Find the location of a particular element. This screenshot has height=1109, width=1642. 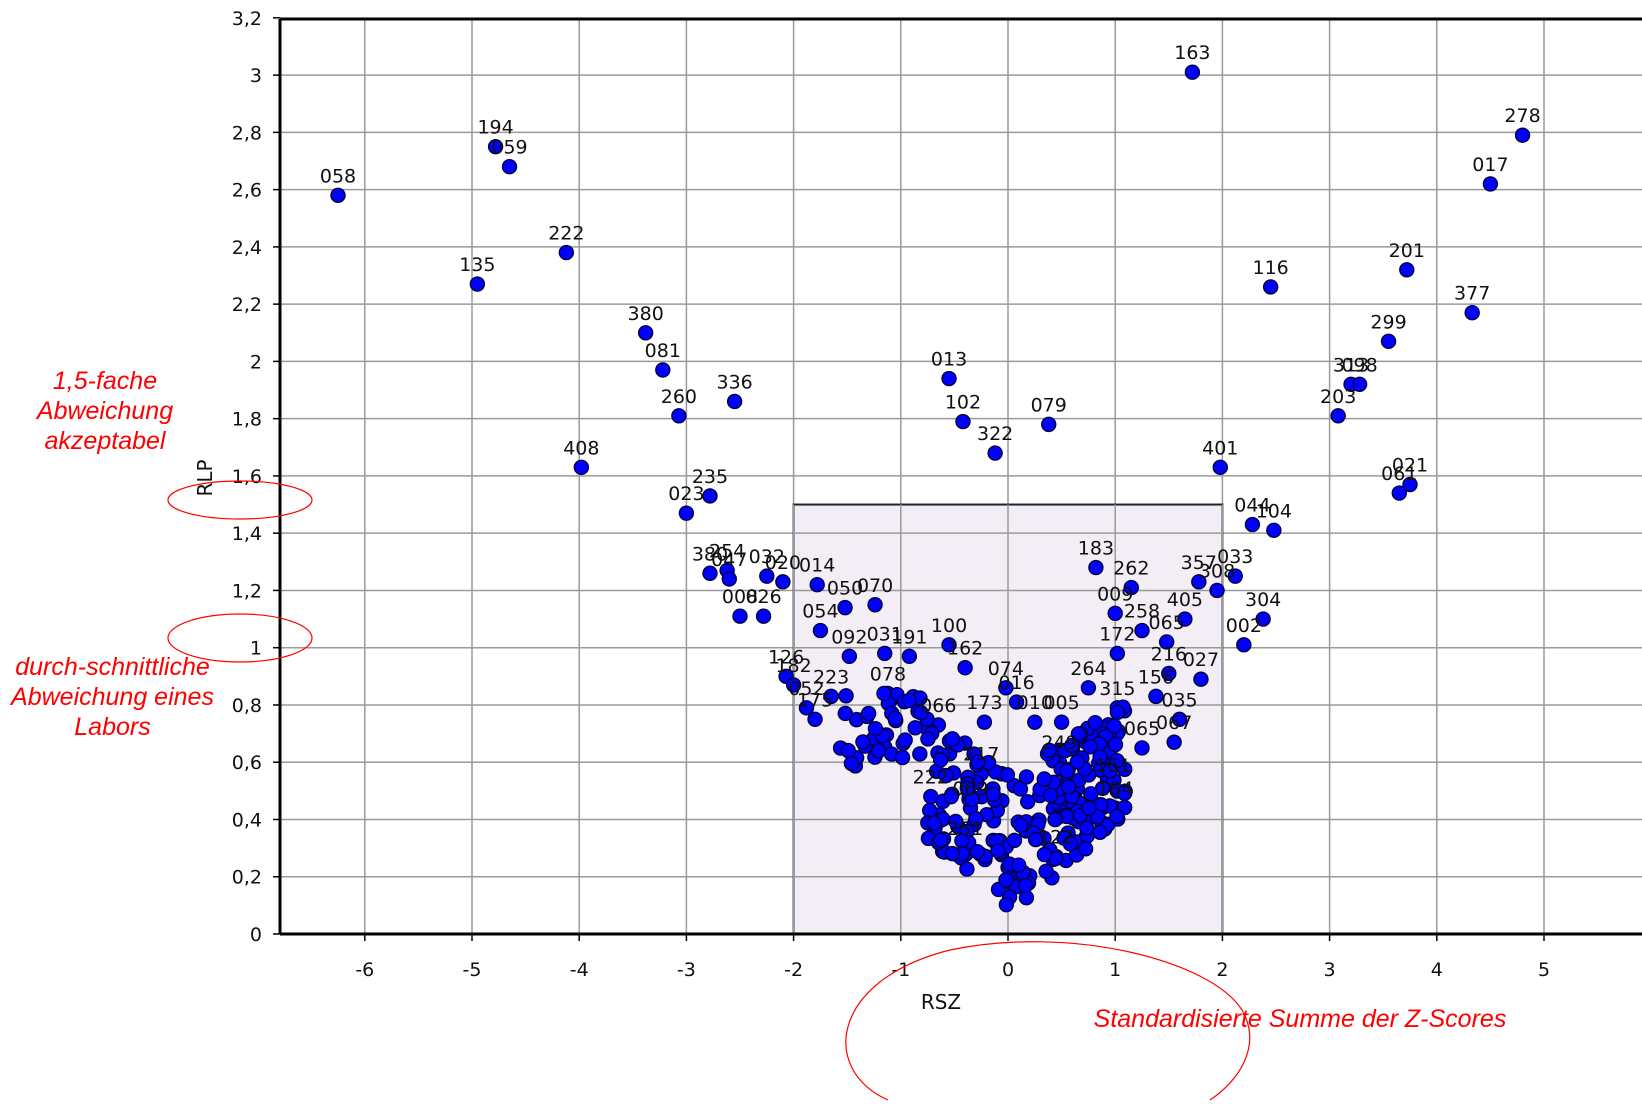

x-tick-label: -5 is located at coordinates (472, 970).